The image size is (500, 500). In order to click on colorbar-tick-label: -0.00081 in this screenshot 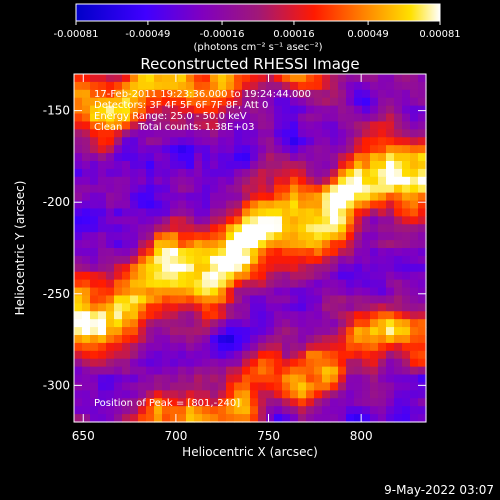, I will do `click(76, 34)`.